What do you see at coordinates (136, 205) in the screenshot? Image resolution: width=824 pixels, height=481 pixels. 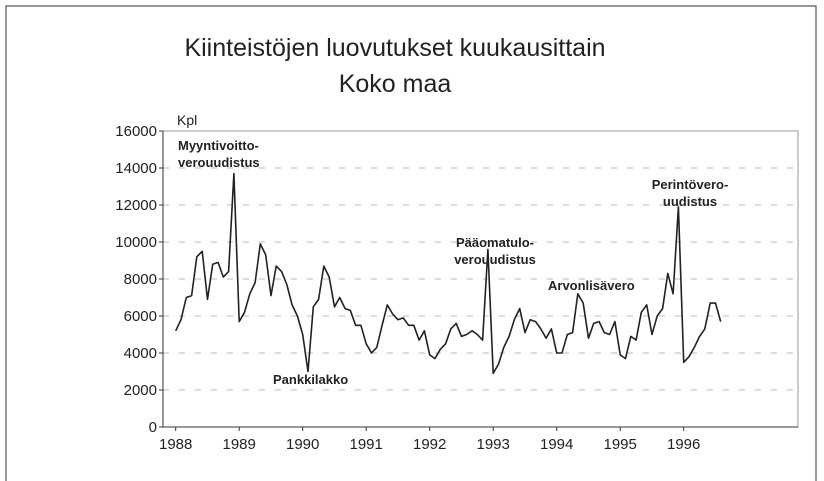 I see `y-tick-label: 12000` at bounding box center [136, 205].